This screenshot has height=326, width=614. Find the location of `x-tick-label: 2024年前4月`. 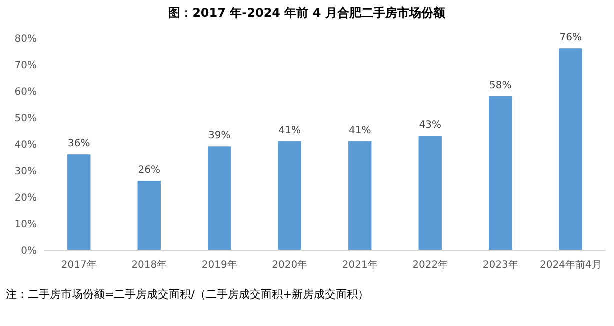

x-tick-label: 2024年前4月 is located at coordinates (571, 265).